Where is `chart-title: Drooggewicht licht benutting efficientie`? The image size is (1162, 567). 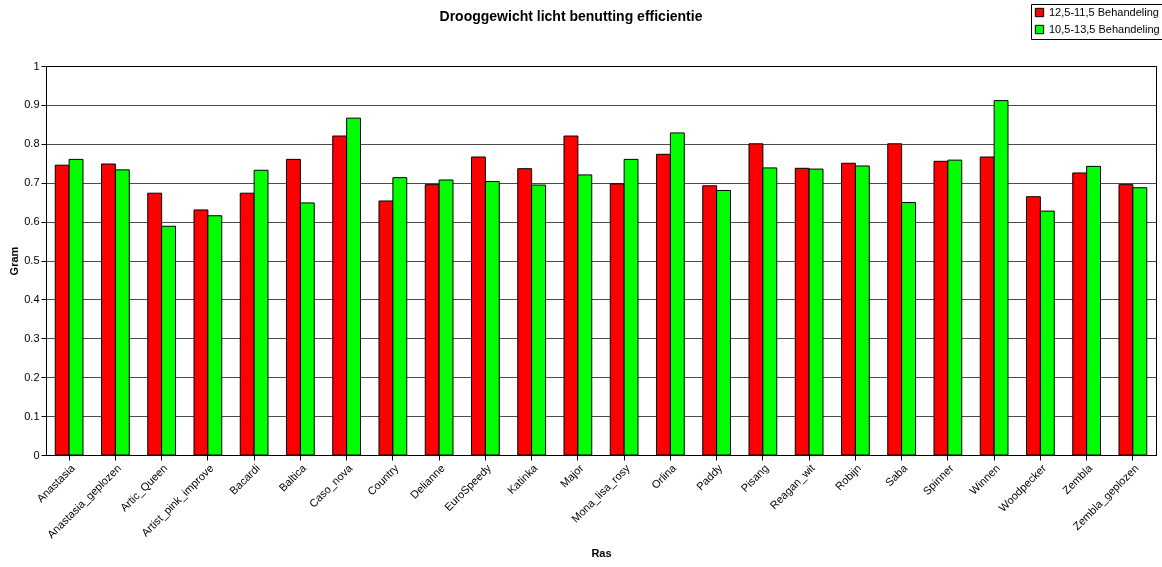 chart-title: Drooggewicht licht benutting efficientie is located at coordinates (571, 16).